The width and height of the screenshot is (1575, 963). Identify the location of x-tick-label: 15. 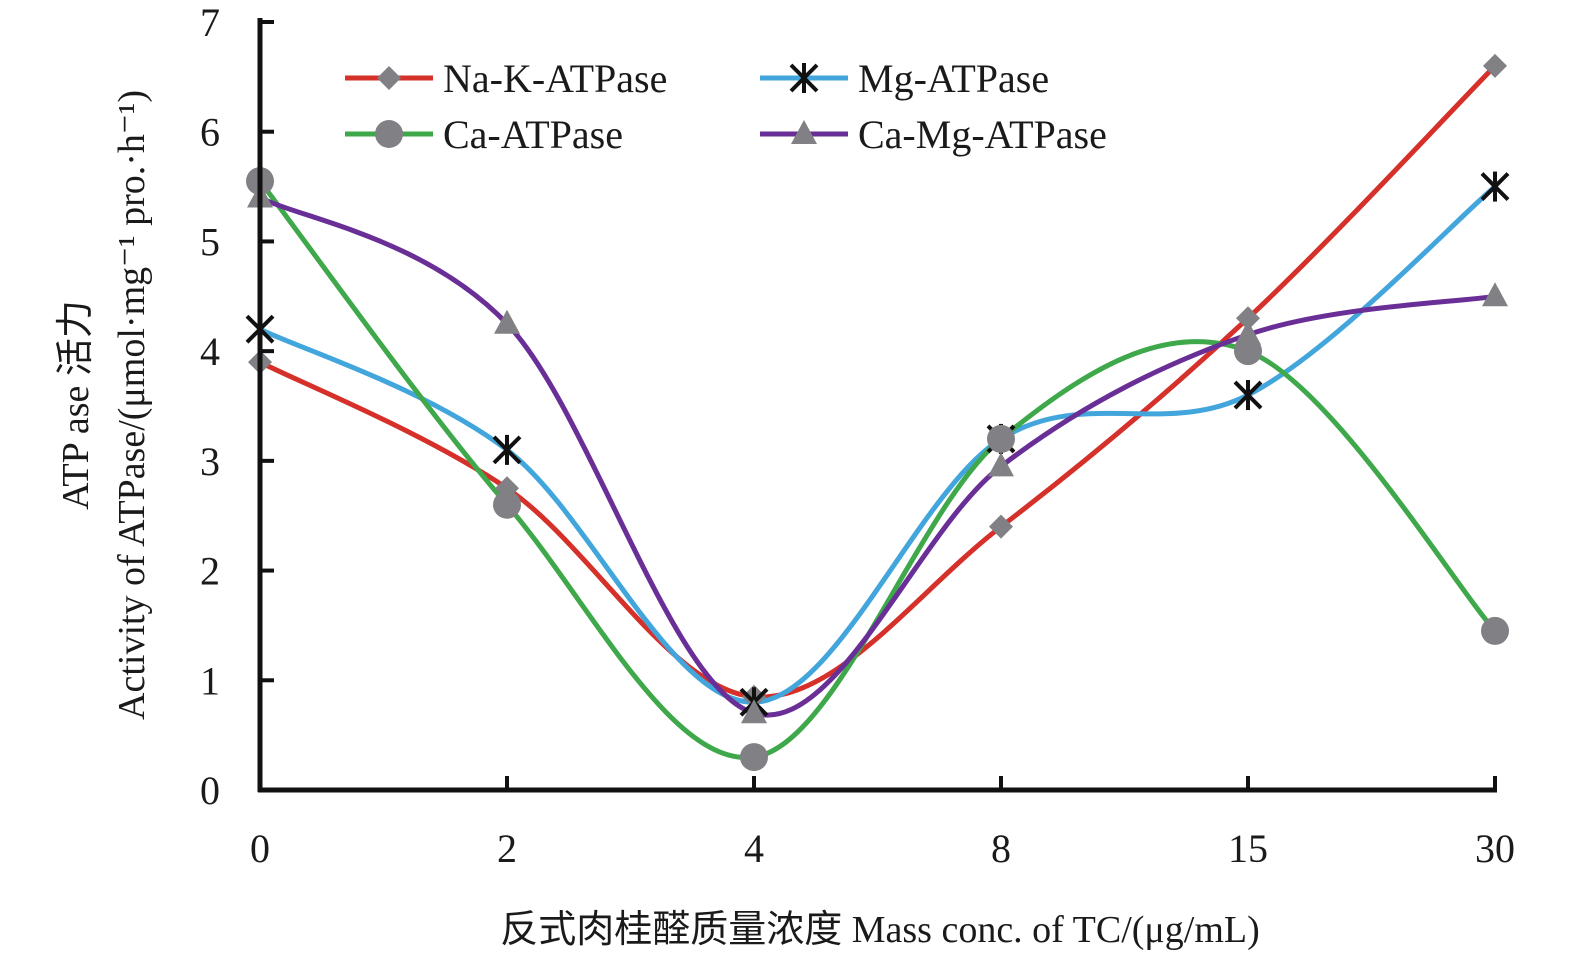
(1248, 848).